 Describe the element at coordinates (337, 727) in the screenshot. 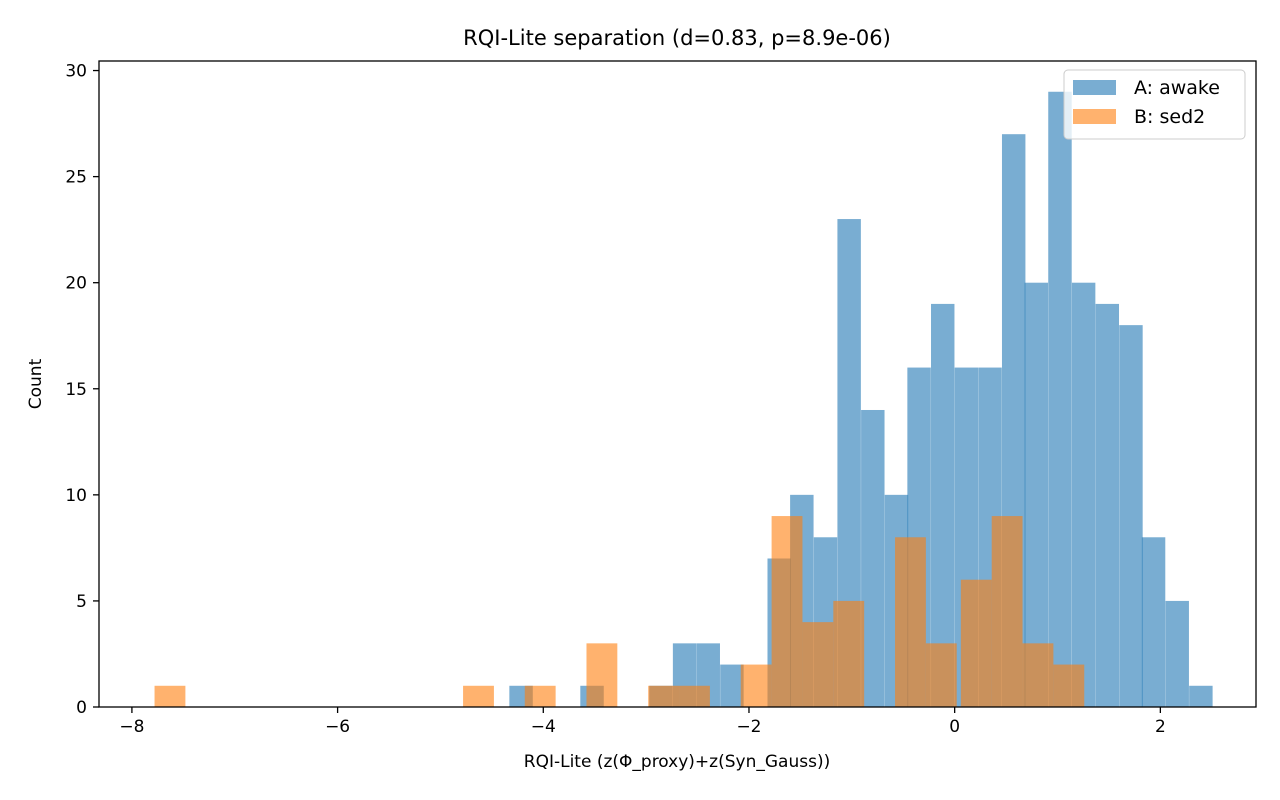

I see `x-tick-label: −6` at that location.